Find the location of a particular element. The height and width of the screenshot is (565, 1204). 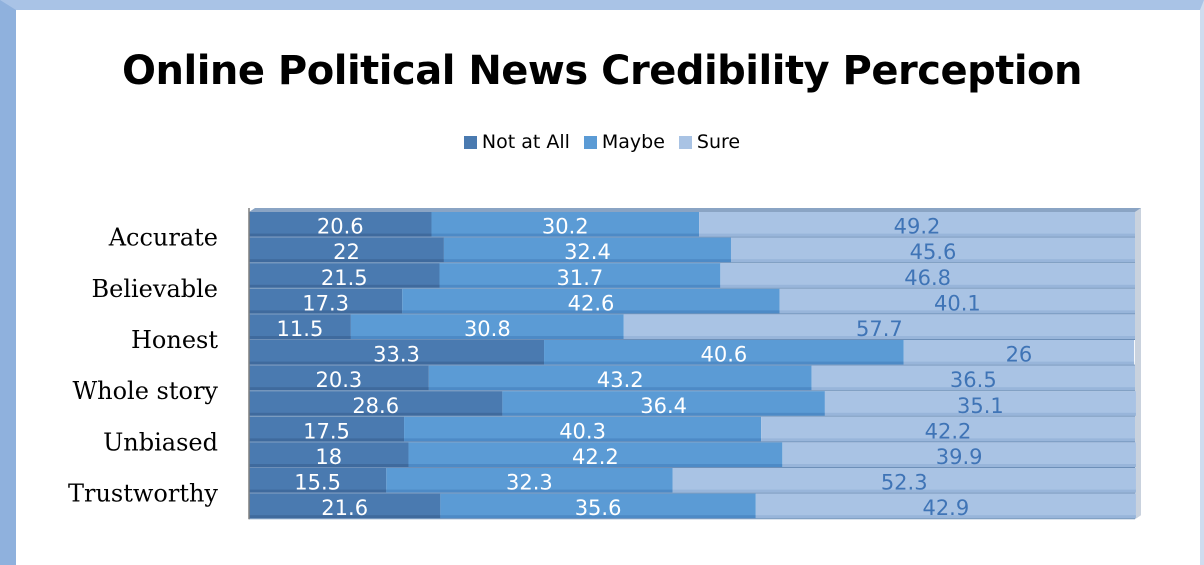

legend-swatch-not-at-all is located at coordinates (470, 142).